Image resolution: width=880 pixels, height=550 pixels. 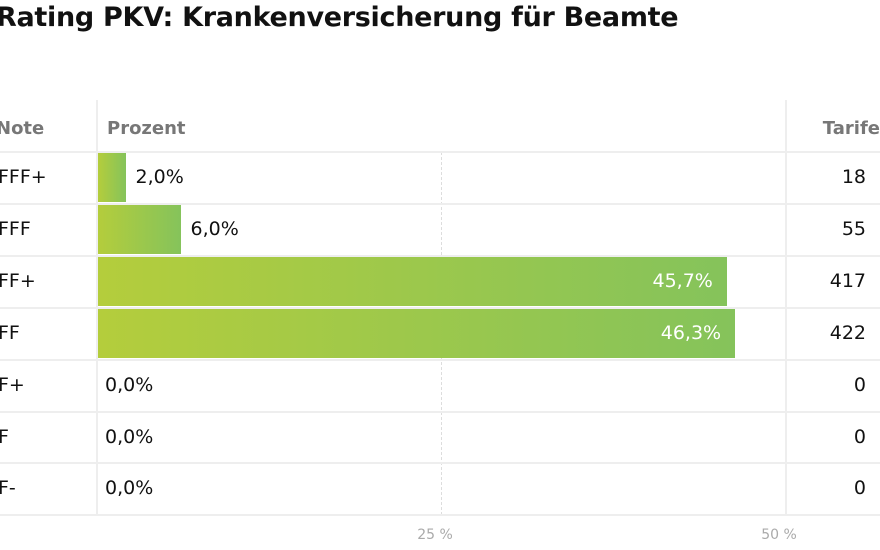 I want to click on header-tarife: Tarife, so click(x=851, y=128).